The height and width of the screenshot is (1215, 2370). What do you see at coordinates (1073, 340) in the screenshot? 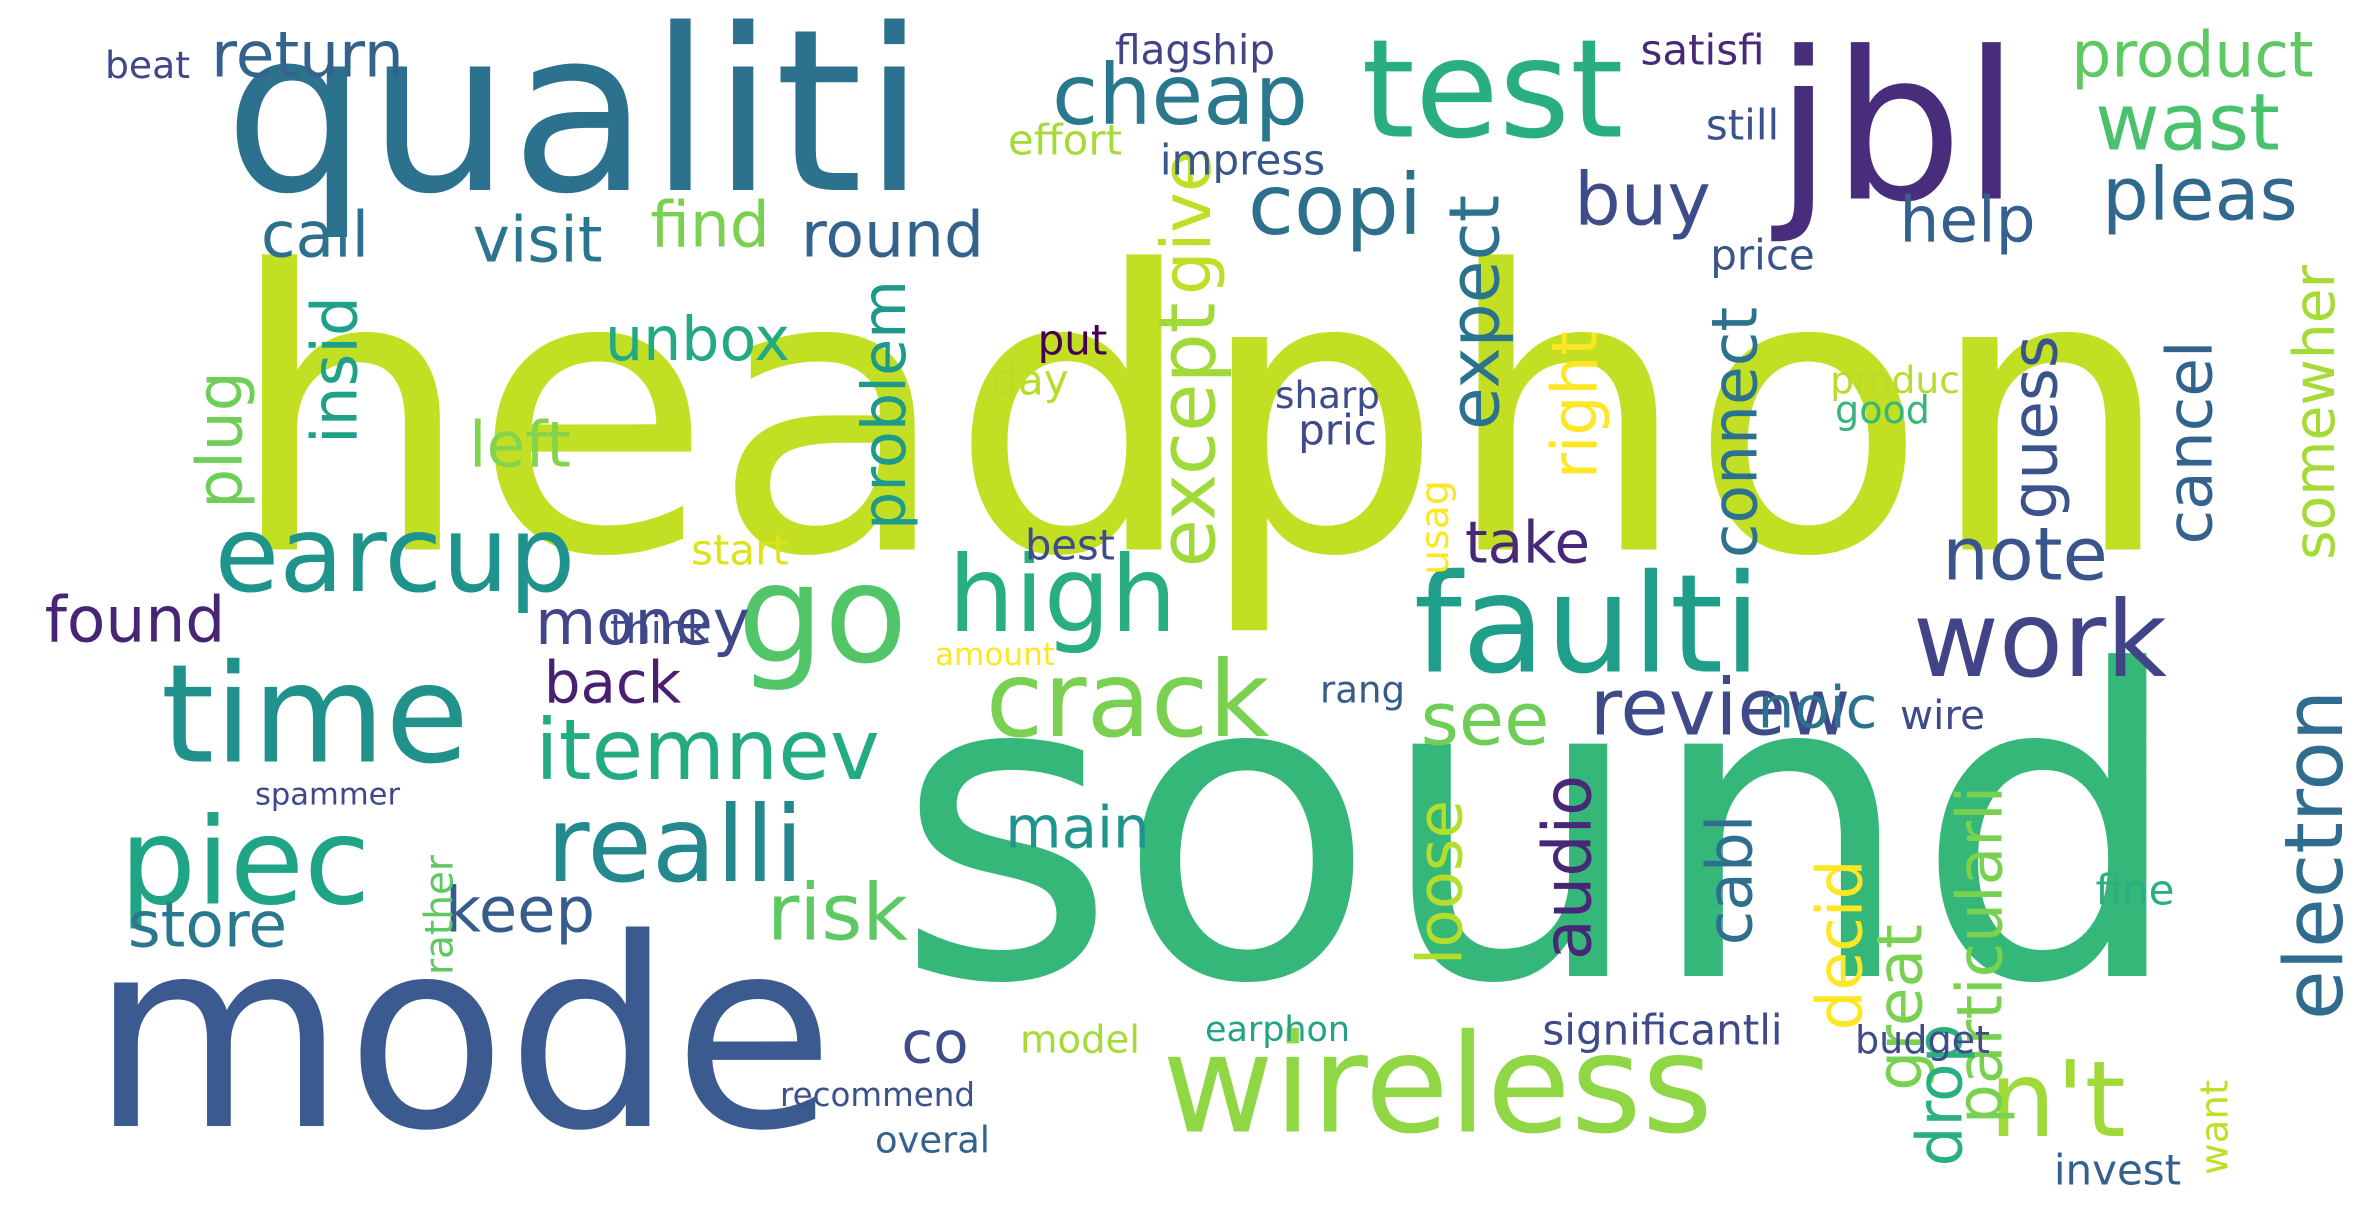
I see `word-put: put` at bounding box center [1073, 340].